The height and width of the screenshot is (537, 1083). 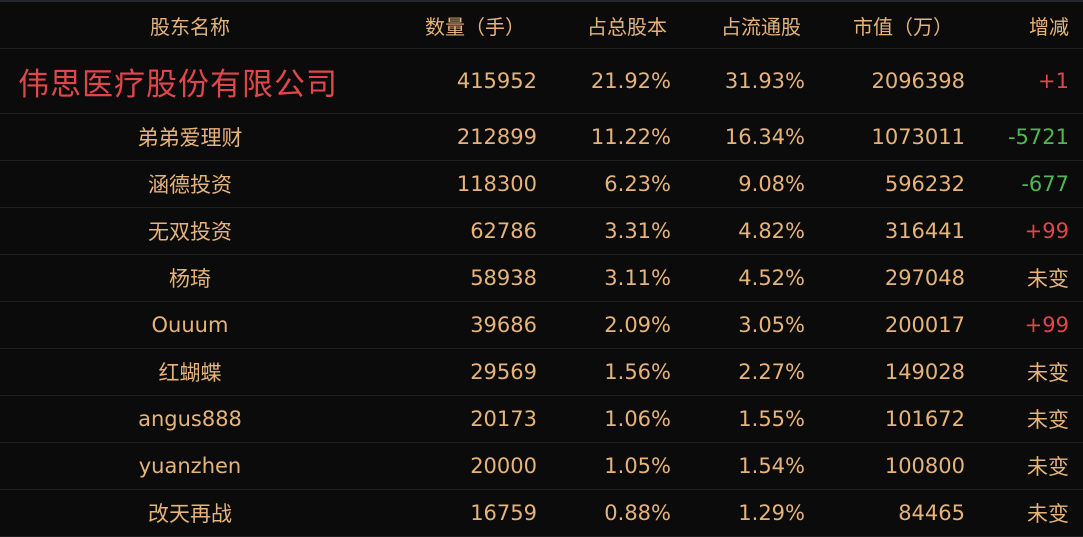 What do you see at coordinates (190, 26) in the screenshot?
I see `header-name: 股东名称` at bounding box center [190, 26].